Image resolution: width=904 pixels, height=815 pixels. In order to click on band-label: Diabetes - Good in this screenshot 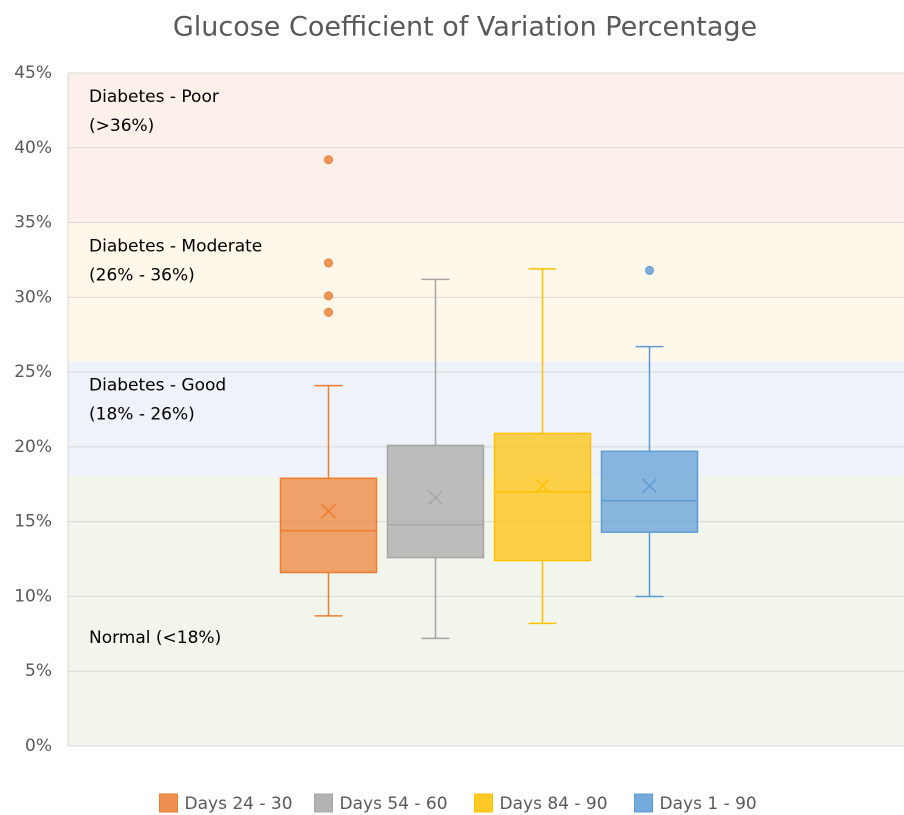, I will do `click(157, 386)`.